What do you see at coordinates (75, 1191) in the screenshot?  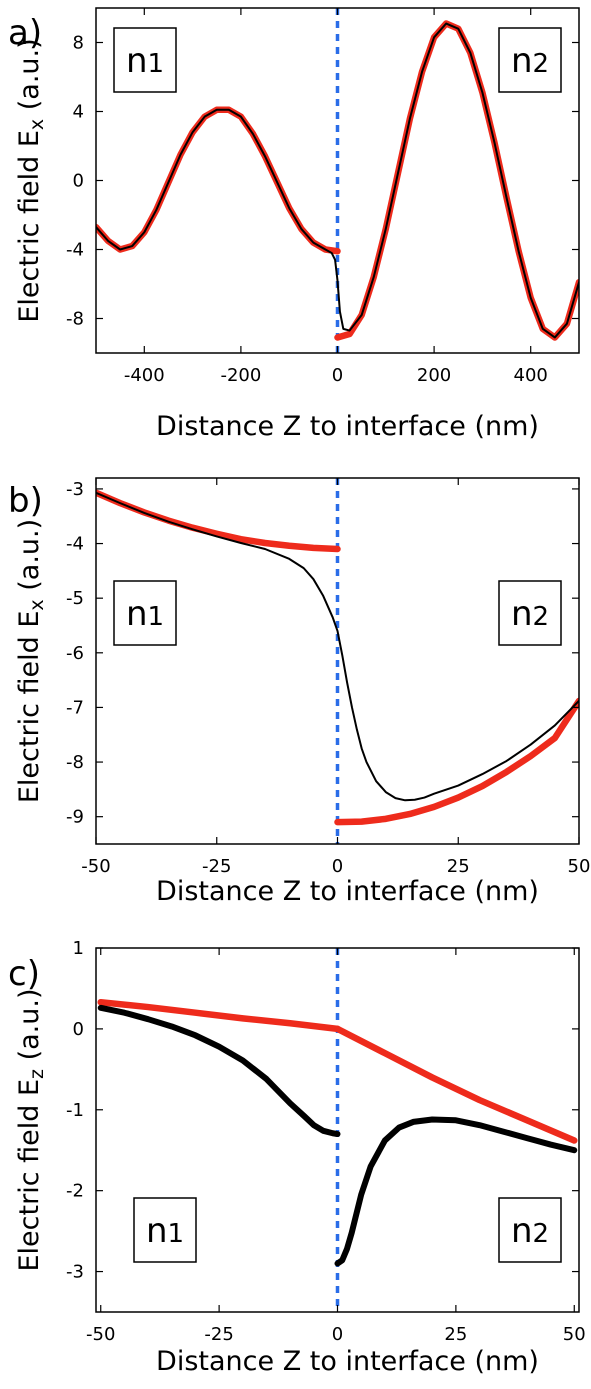 I see `y-tick-label: -2` at bounding box center [75, 1191].